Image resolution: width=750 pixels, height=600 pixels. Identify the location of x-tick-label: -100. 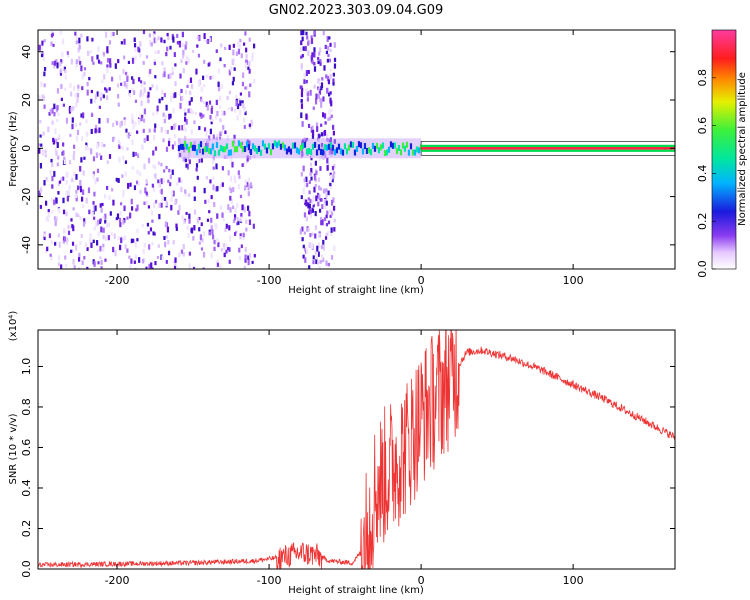
(269, 280).